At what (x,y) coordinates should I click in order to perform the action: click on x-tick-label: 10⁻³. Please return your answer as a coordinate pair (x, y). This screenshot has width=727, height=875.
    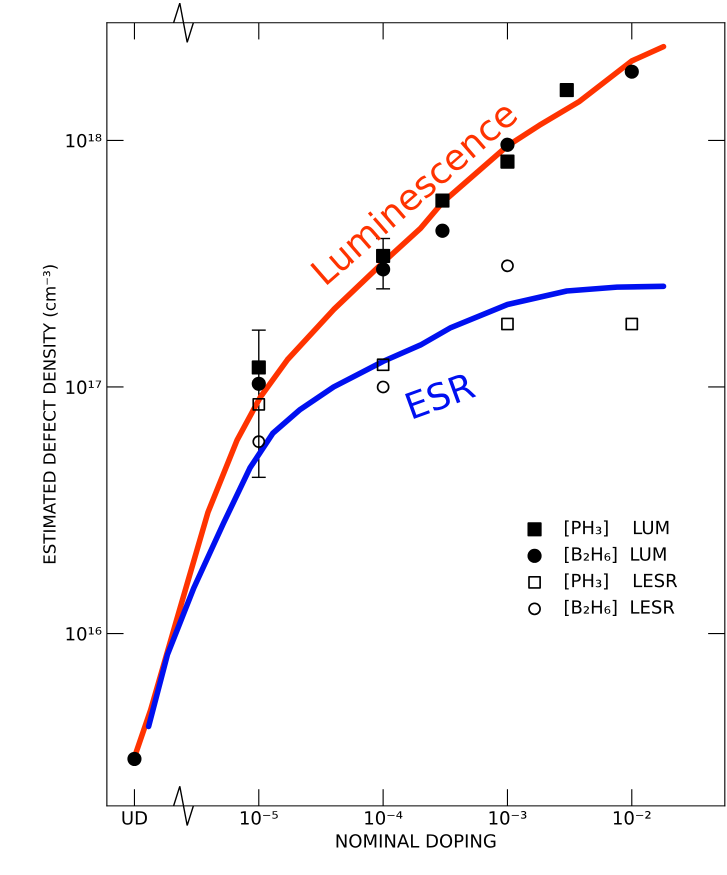
    Looking at the image, I should click on (508, 818).